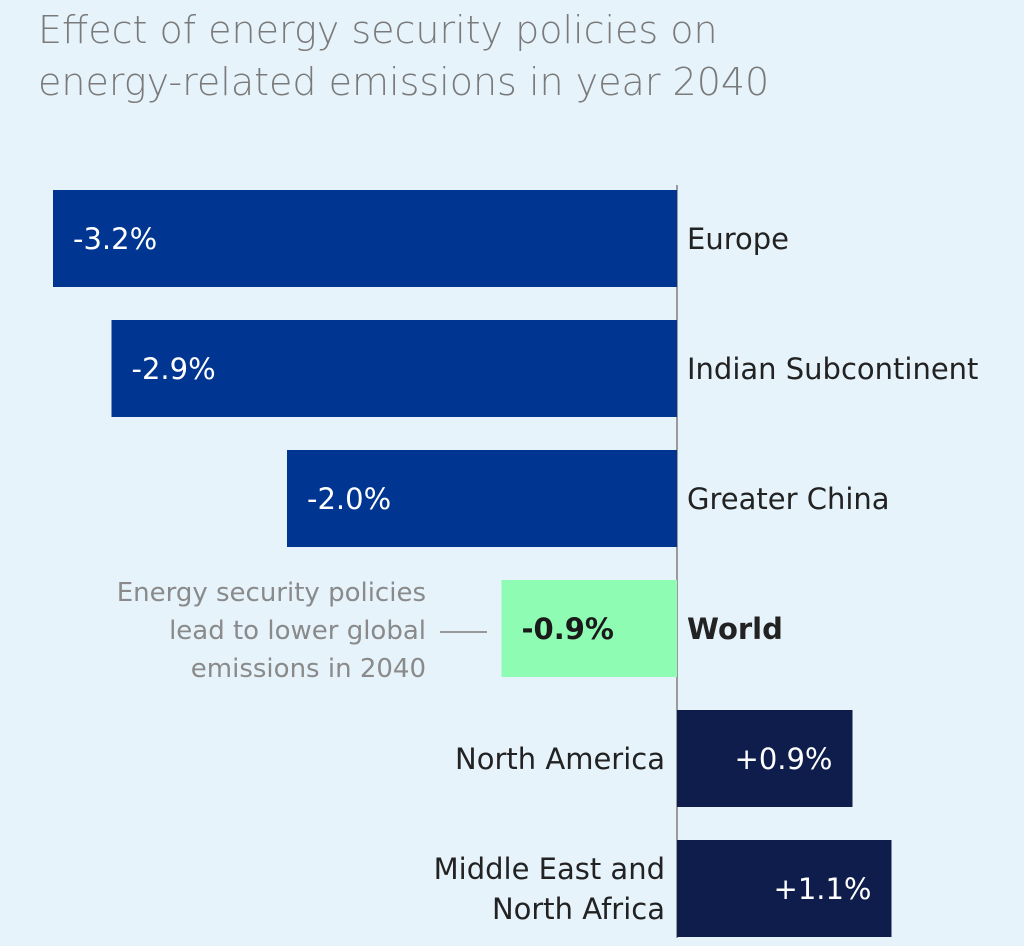 The width and height of the screenshot is (1024, 946). Describe the element at coordinates (822, 888) in the screenshot. I see `value-label: +1.1%` at that location.